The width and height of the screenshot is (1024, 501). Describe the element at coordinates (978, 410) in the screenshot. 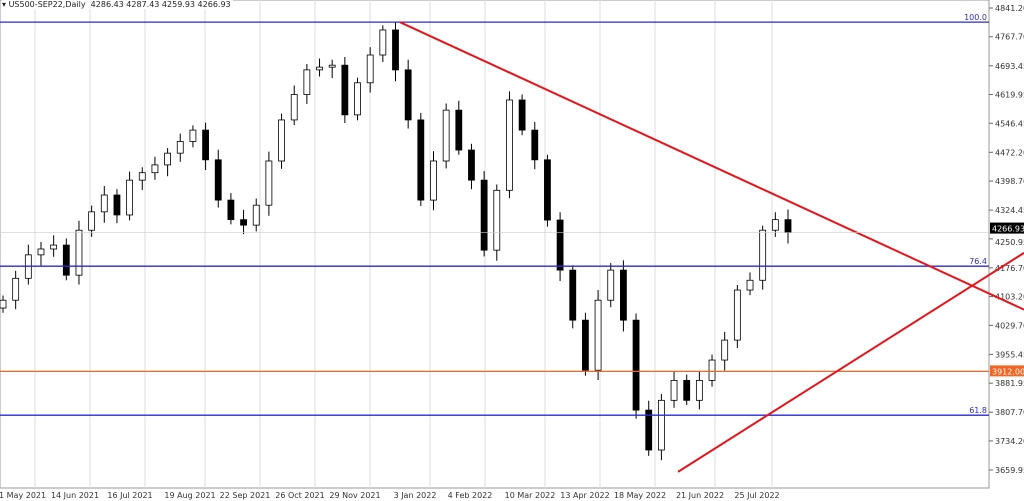

I see `fib-level-label: 61.8` at that location.